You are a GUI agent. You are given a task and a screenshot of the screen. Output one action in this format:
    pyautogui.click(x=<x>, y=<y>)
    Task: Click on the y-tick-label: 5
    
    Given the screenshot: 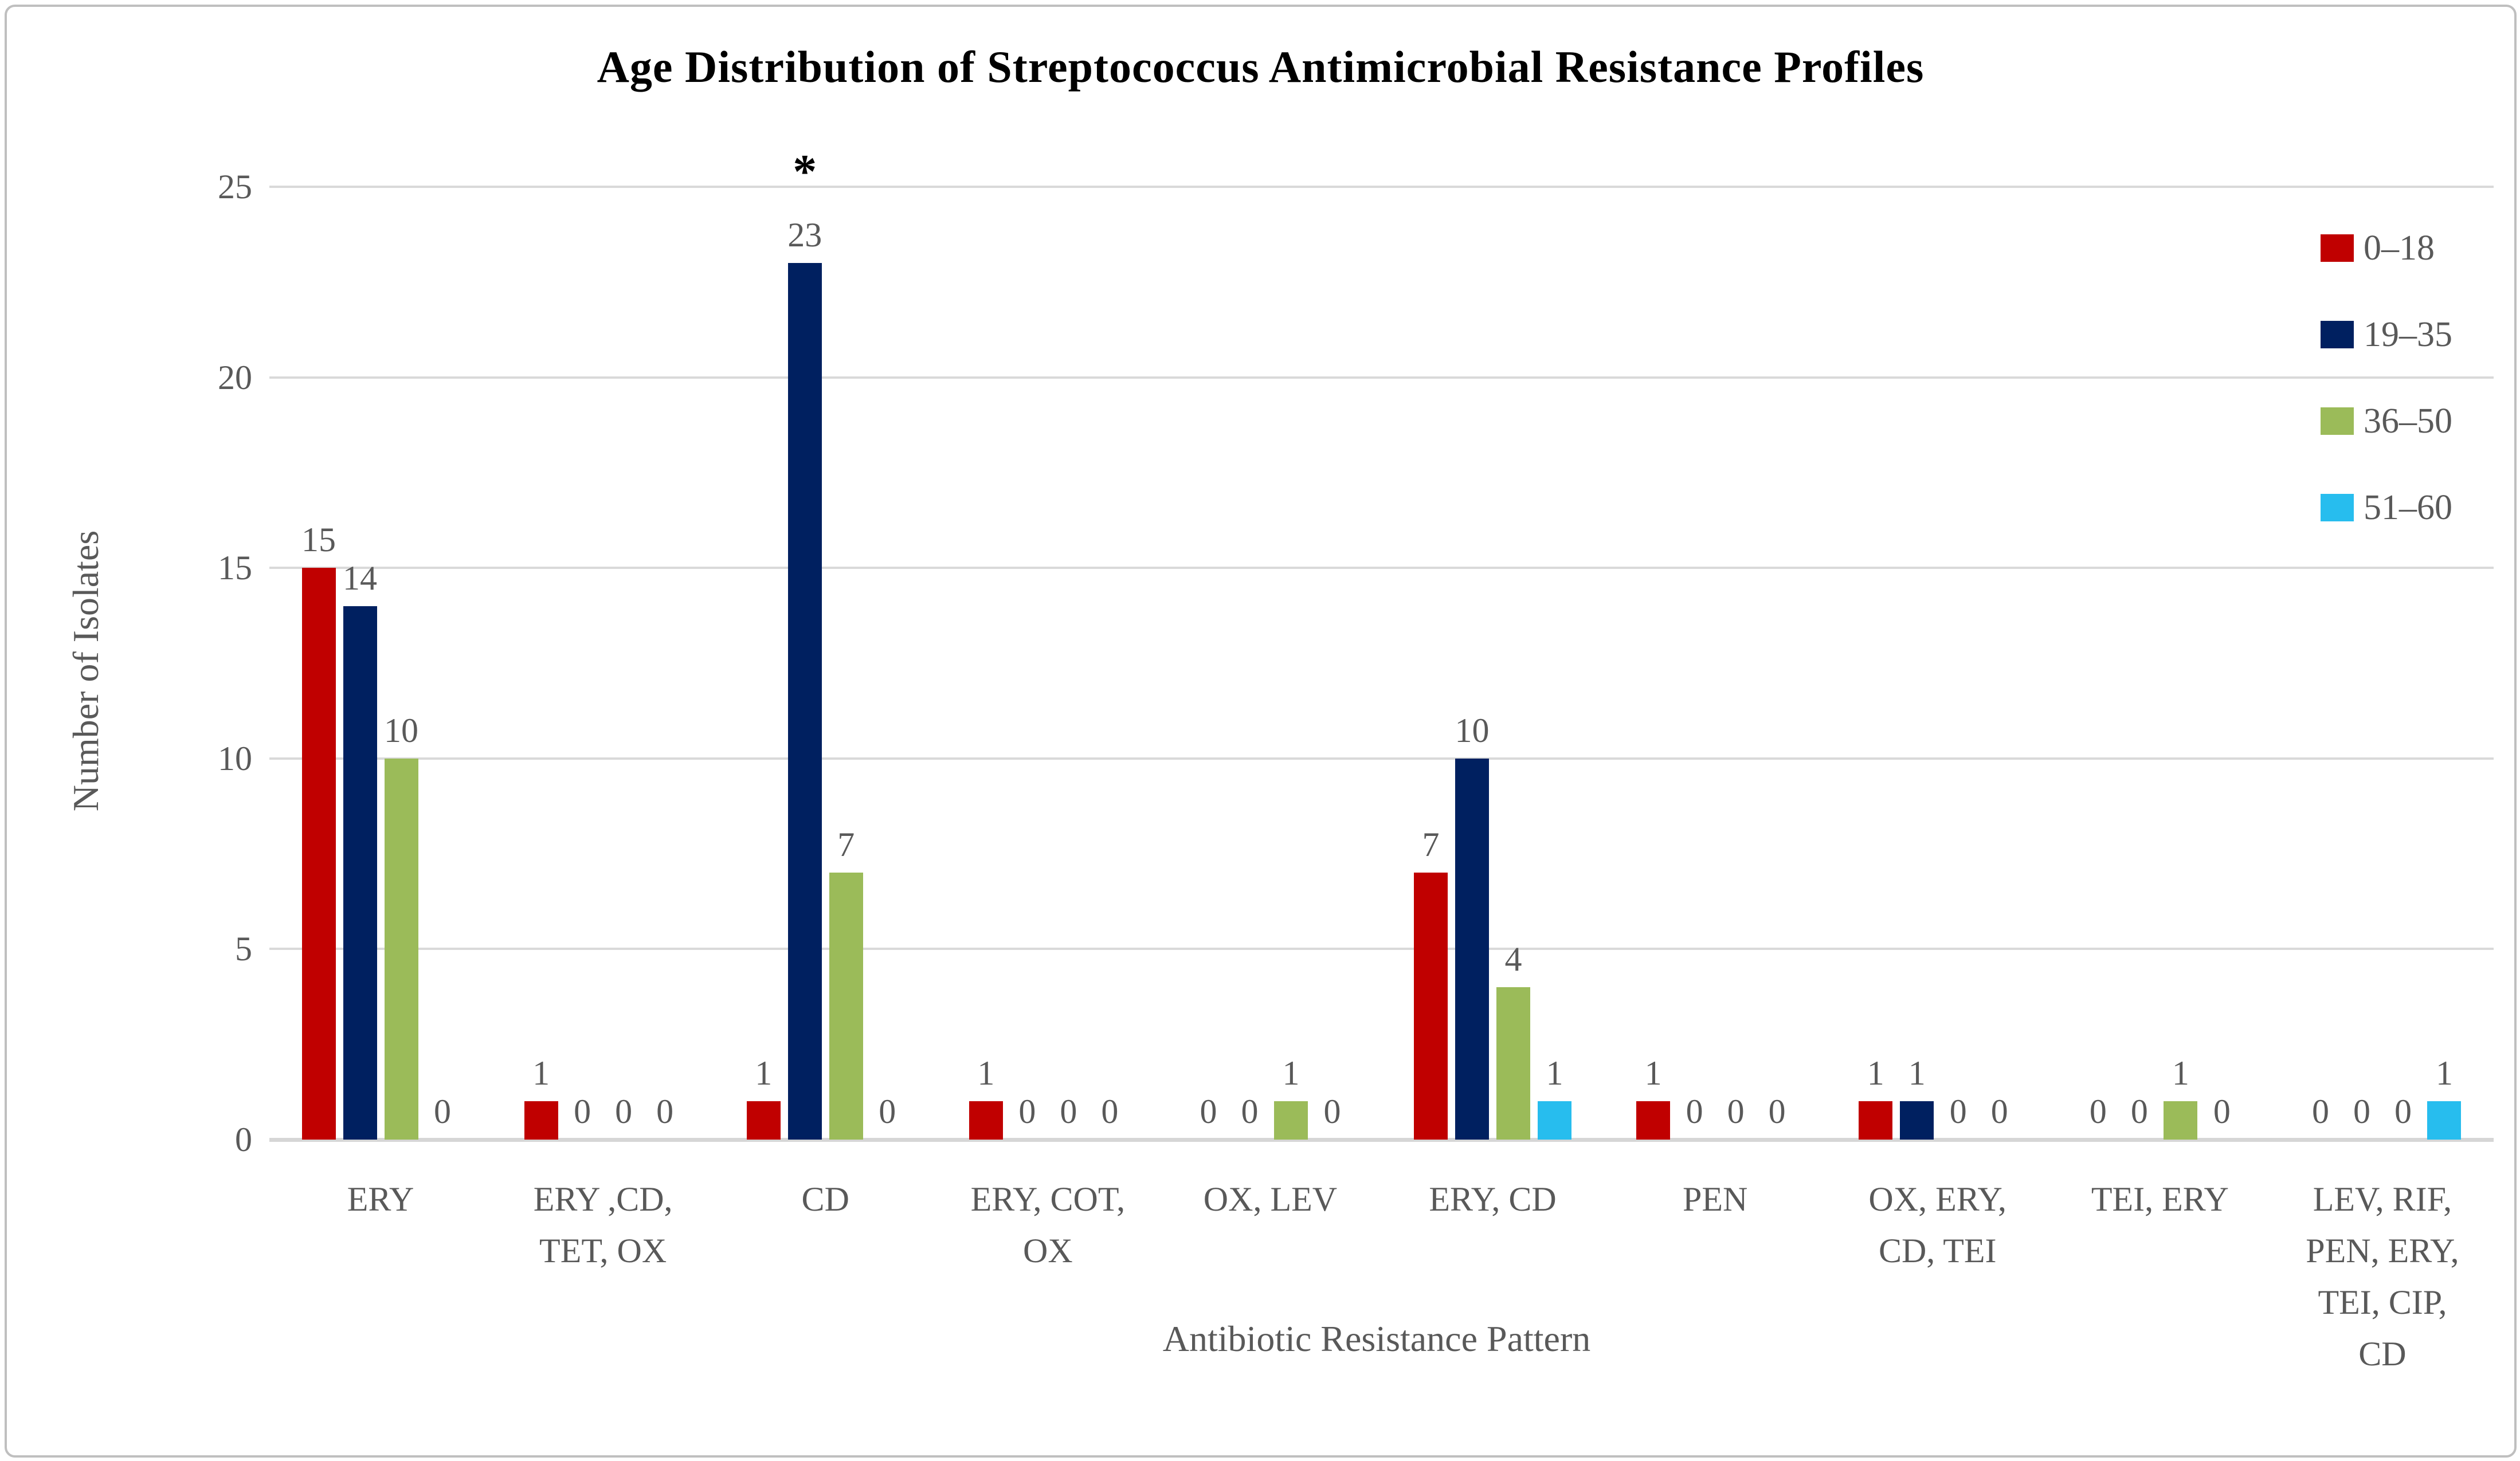 What is the action you would take?
    pyautogui.click(x=244, y=949)
    